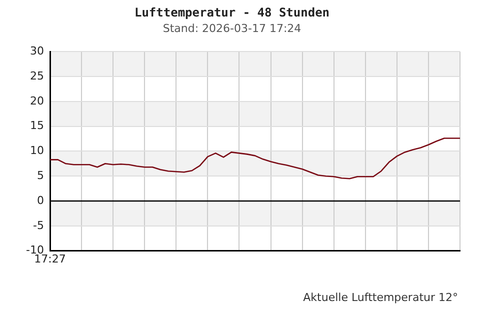  I want to click on x-tick-label: 17:27, so click(50, 259).